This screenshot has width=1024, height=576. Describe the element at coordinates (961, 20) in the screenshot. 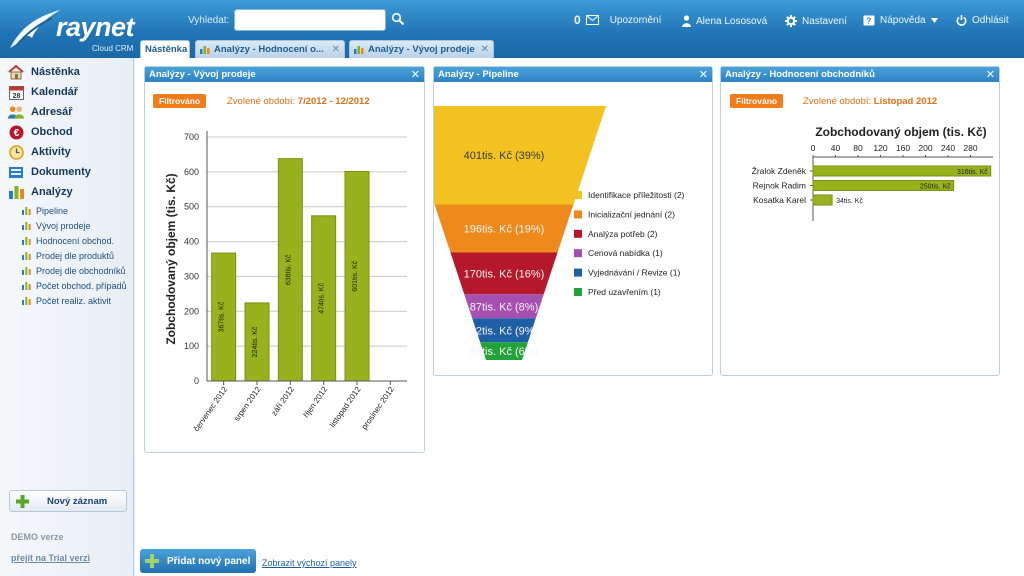

I see `power-icon` at that location.